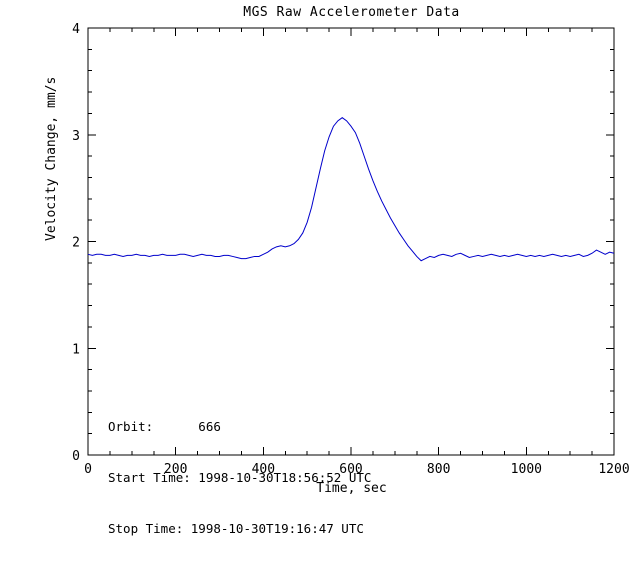  I want to click on x-axis-tick-label: 1200, so click(613, 469).